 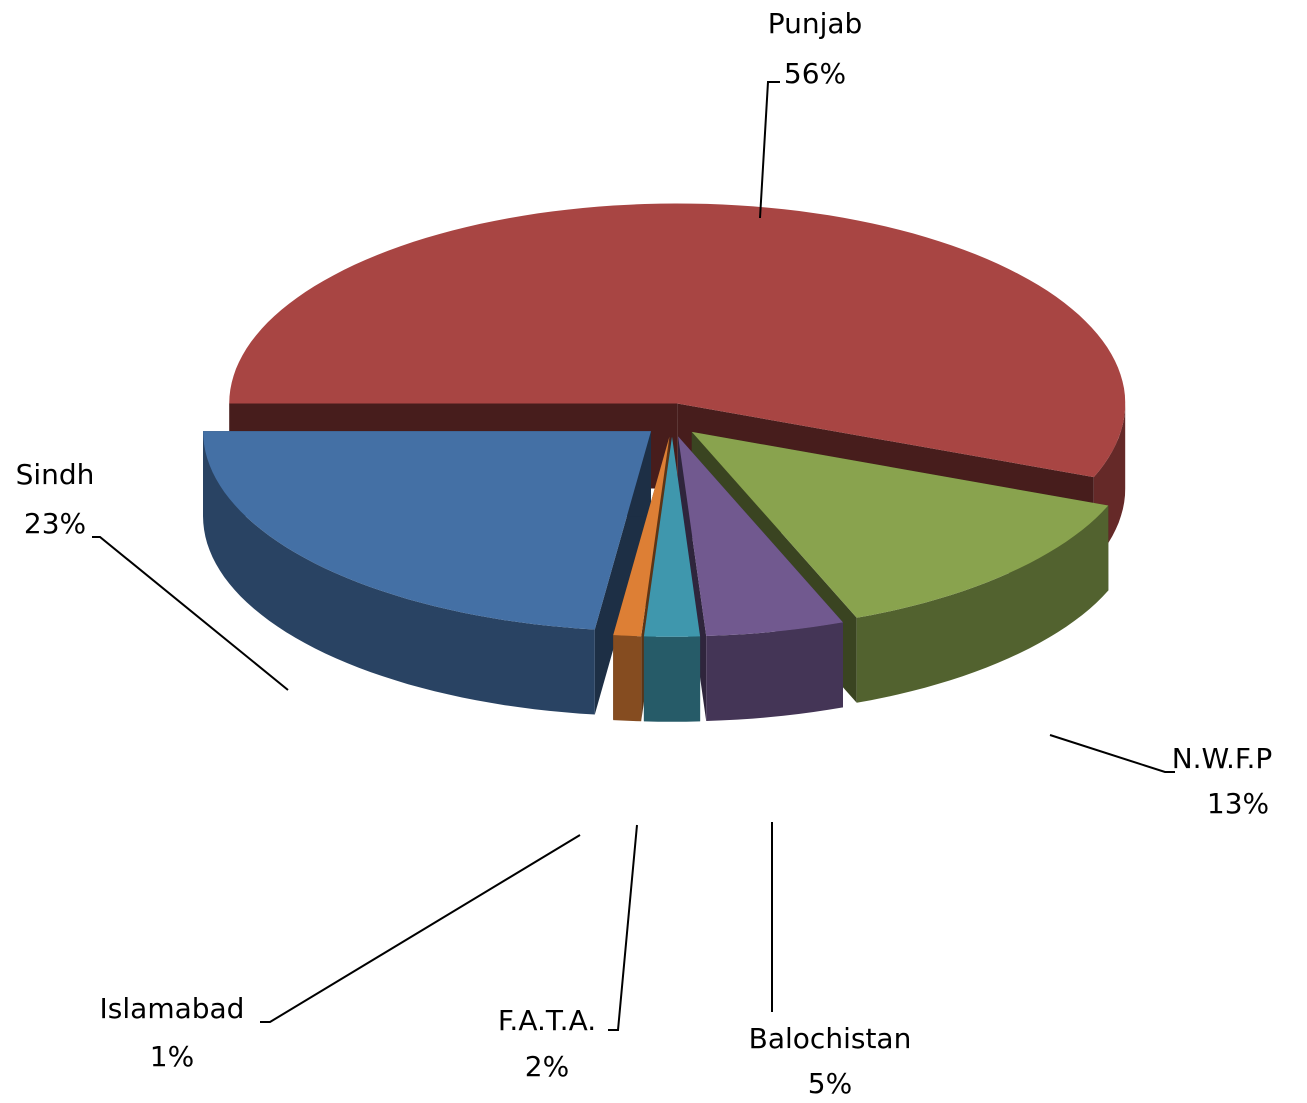 What do you see at coordinates (830, 1083) in the screenshot?
I see `value-label: 5%` at bounding box center [830, 1083].